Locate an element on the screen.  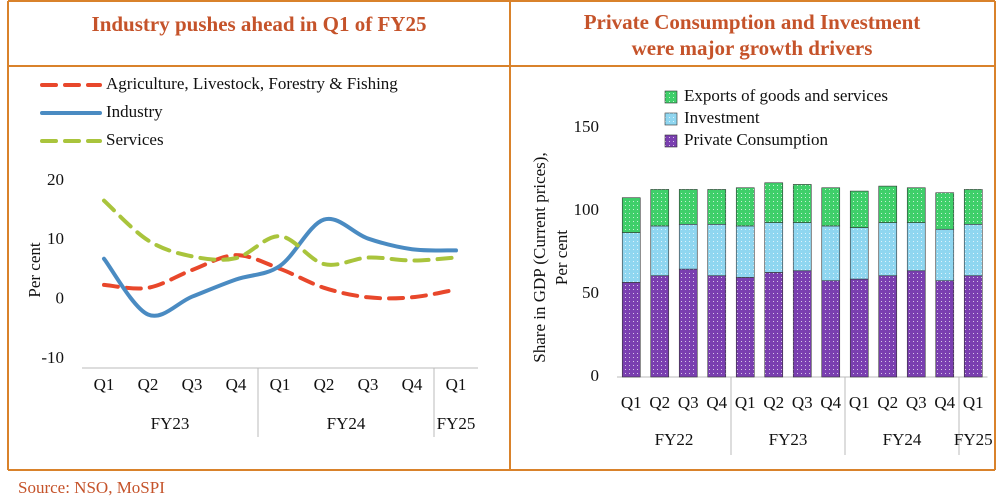
legend-label: Industry is located at coordinates (134, 111).